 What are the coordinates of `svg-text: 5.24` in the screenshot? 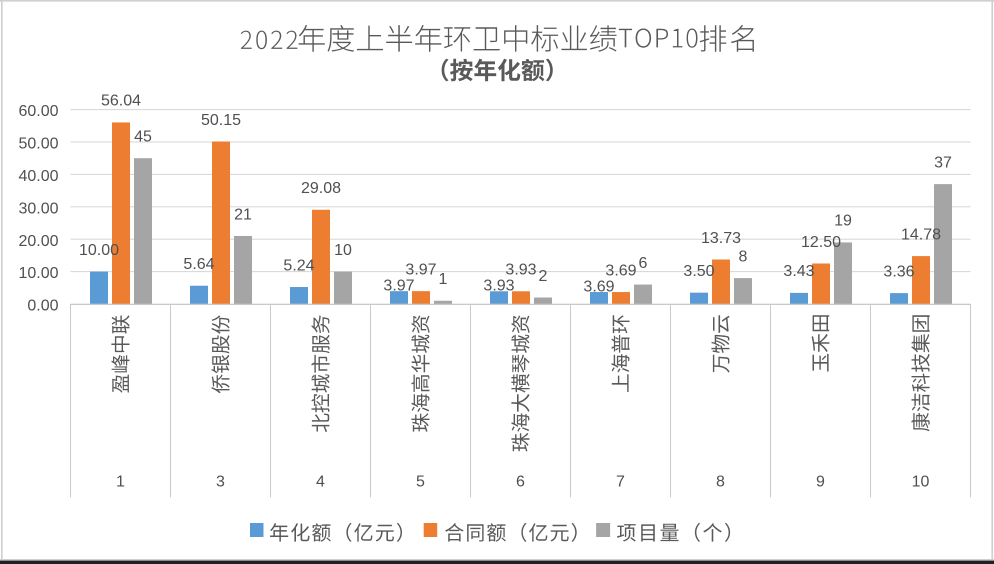 It's located at (298, 265).